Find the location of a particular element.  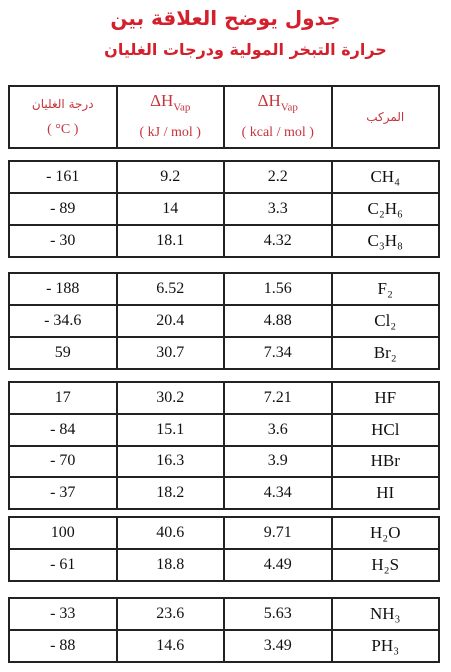

formula-cell: NH₃ is located at coordinates (385, 614).